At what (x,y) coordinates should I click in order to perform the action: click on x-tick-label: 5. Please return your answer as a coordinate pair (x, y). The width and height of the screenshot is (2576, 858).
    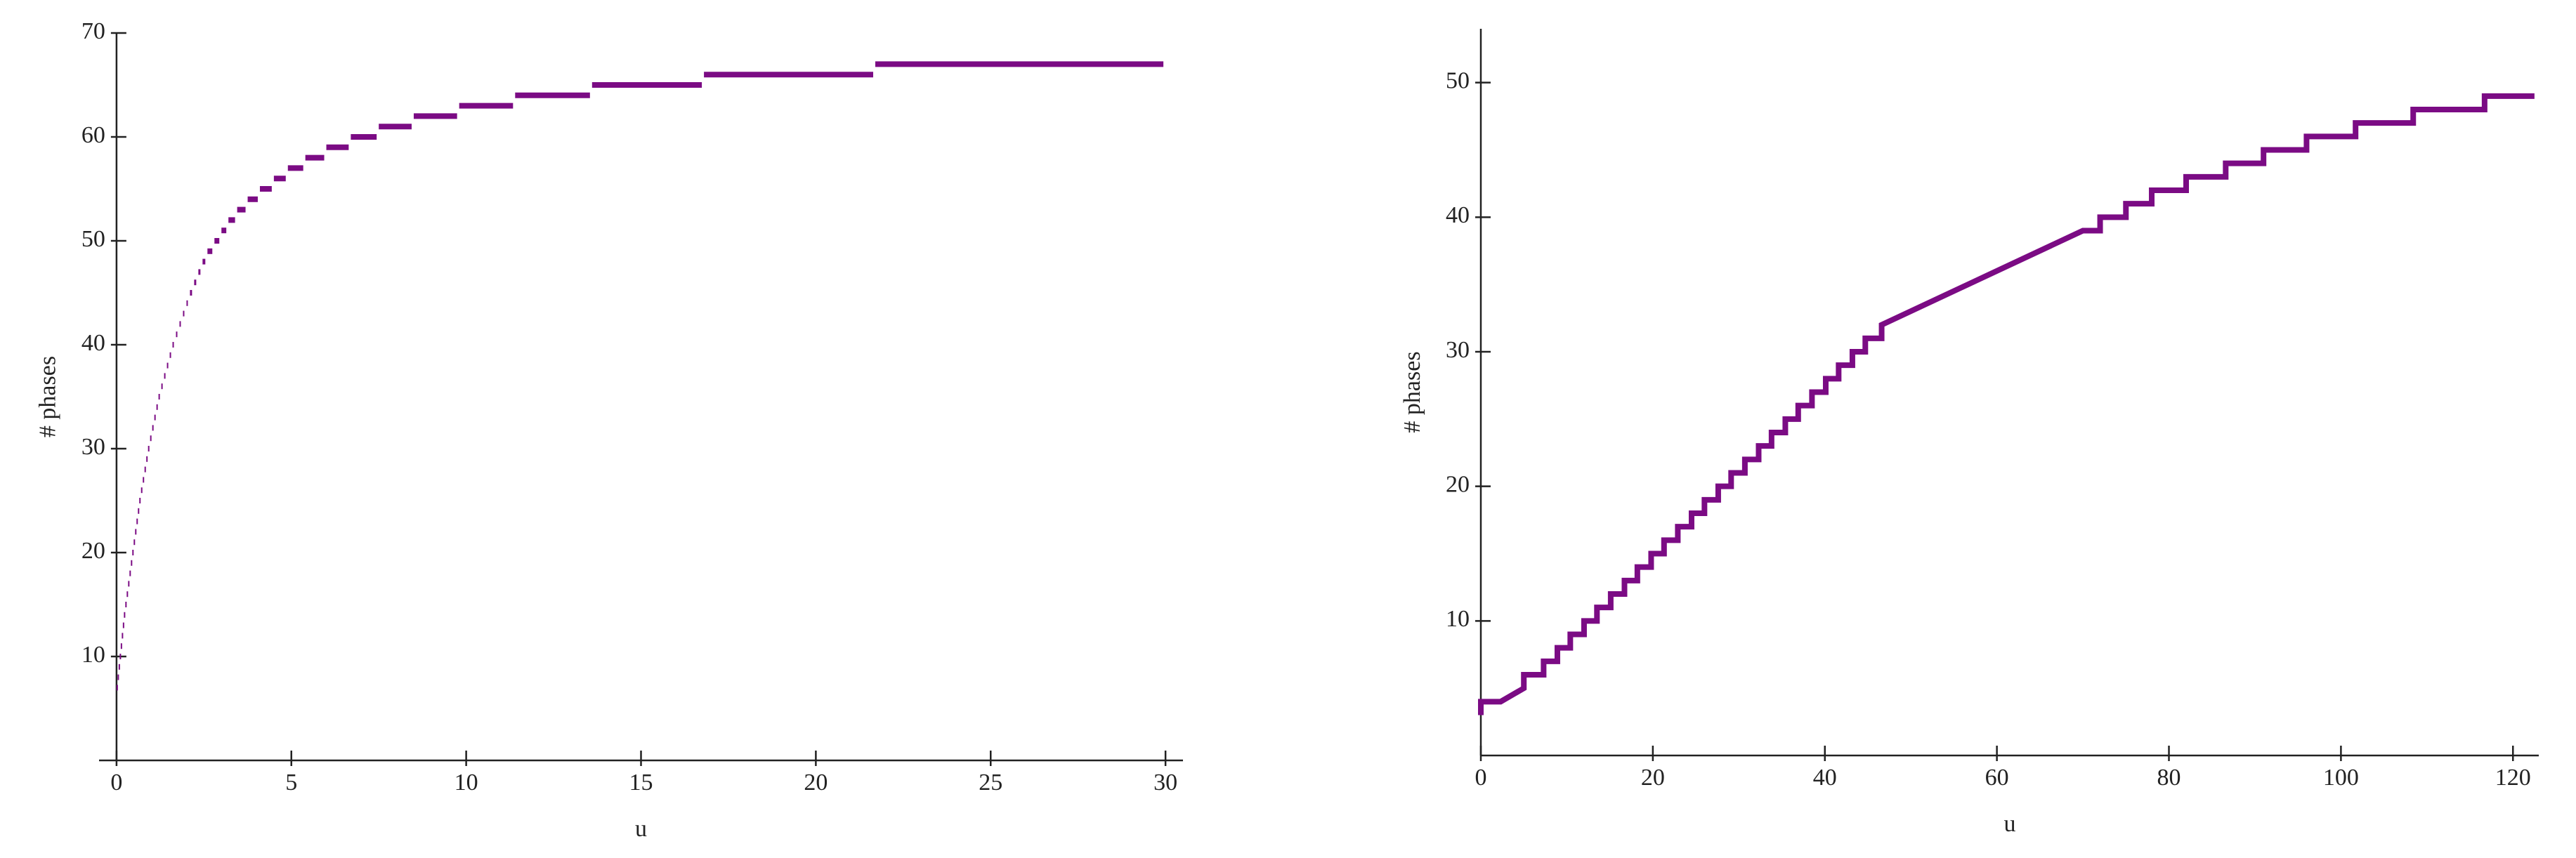
    Looking at the image, I should click on (291, 783).